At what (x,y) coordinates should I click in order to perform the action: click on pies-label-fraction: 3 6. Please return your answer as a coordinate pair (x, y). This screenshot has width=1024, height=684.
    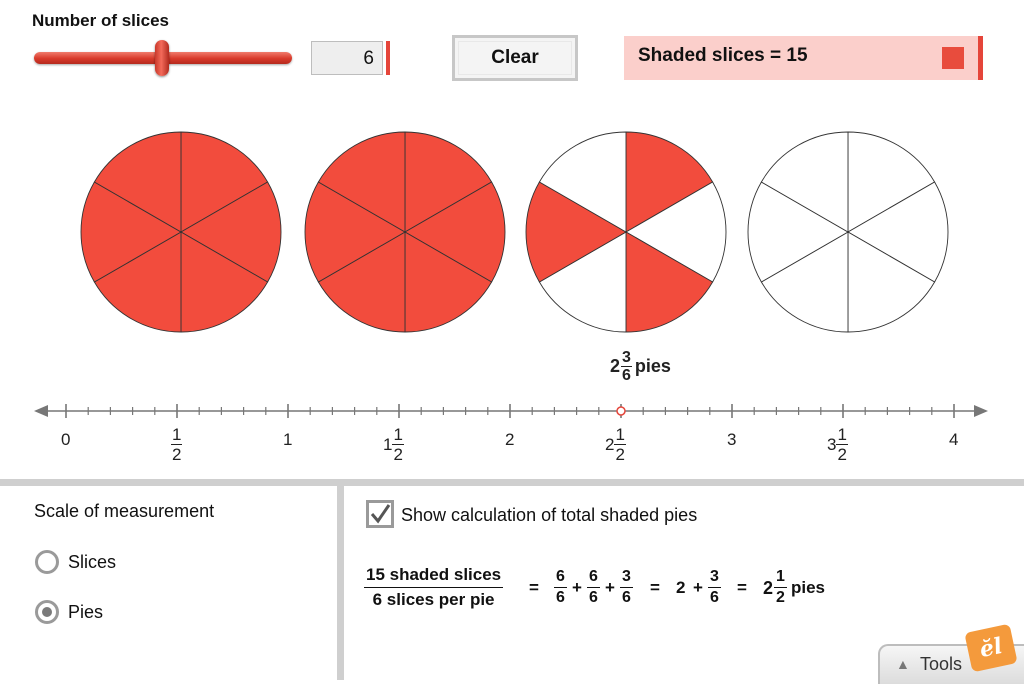
    Looking at the image, I should click on (626, 366).